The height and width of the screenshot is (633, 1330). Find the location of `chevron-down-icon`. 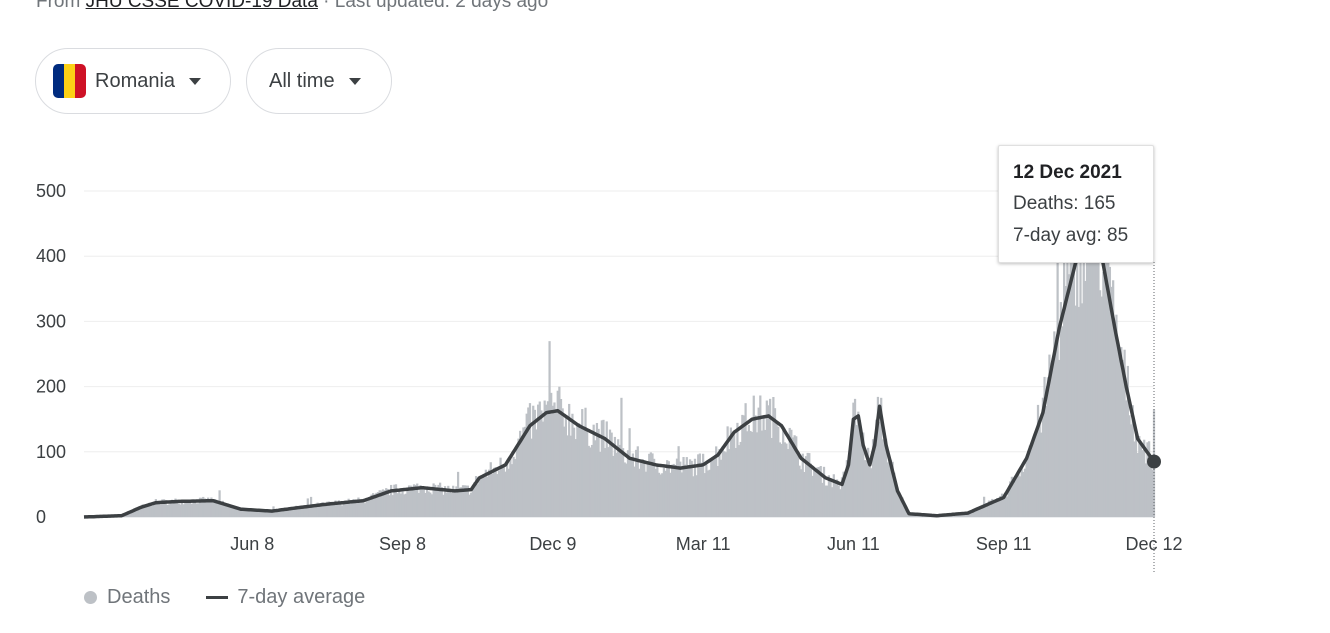

chevron-down-icon is located at coordinates (354, 81).